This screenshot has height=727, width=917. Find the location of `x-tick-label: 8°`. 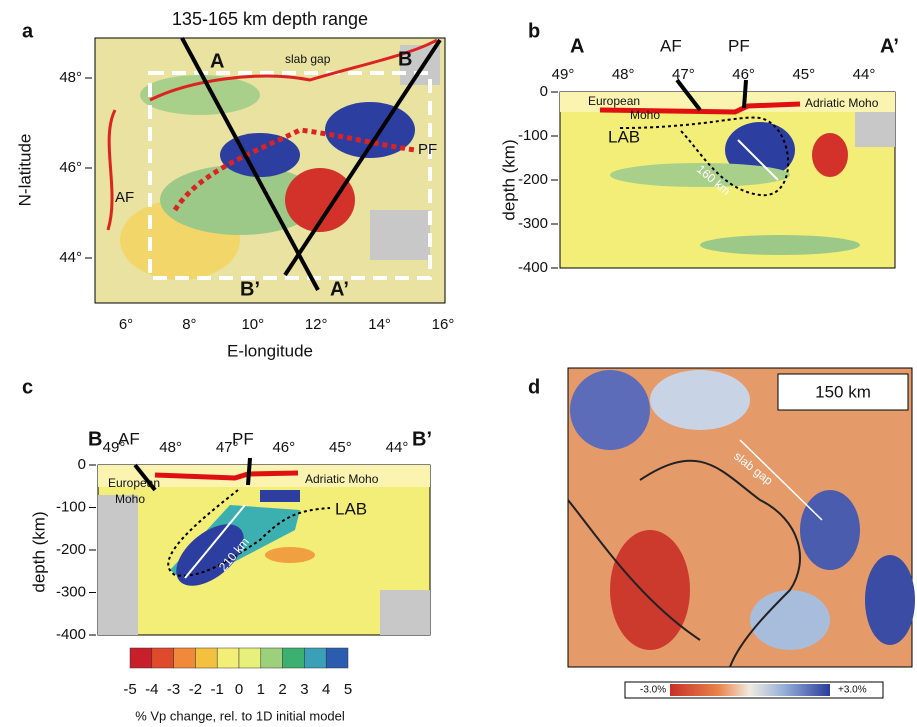

x-tick-label: 8° is located at coordinates (189, 324).